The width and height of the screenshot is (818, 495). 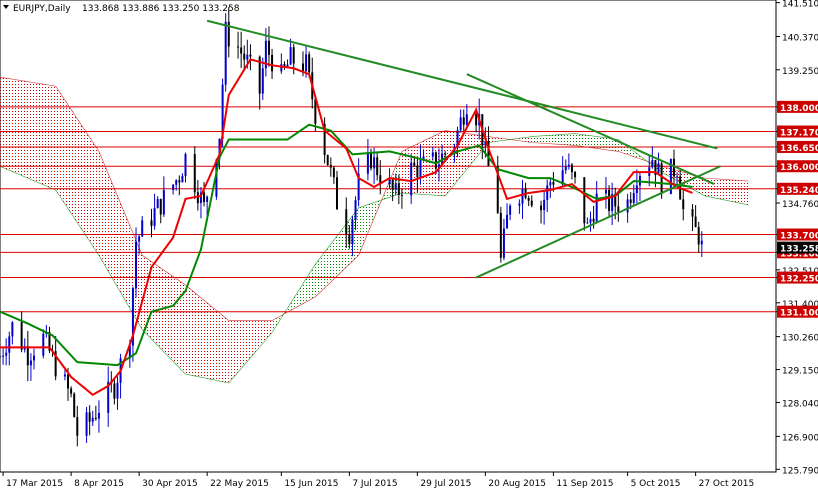 What do you see at coordinates (800, 372) in the screenshot?
I see `y-tick-label: 129.150` at bounding box center [800, 372].